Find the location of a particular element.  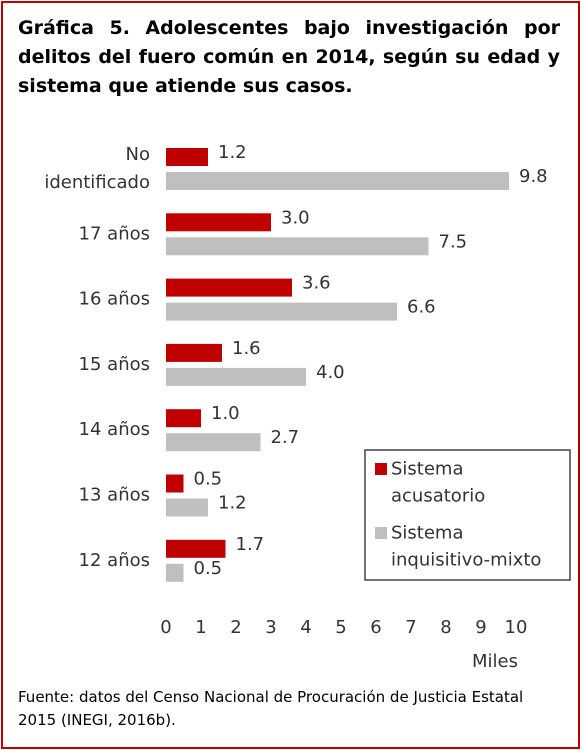

value-label: 1.0 is located at coordinates (225, 413).